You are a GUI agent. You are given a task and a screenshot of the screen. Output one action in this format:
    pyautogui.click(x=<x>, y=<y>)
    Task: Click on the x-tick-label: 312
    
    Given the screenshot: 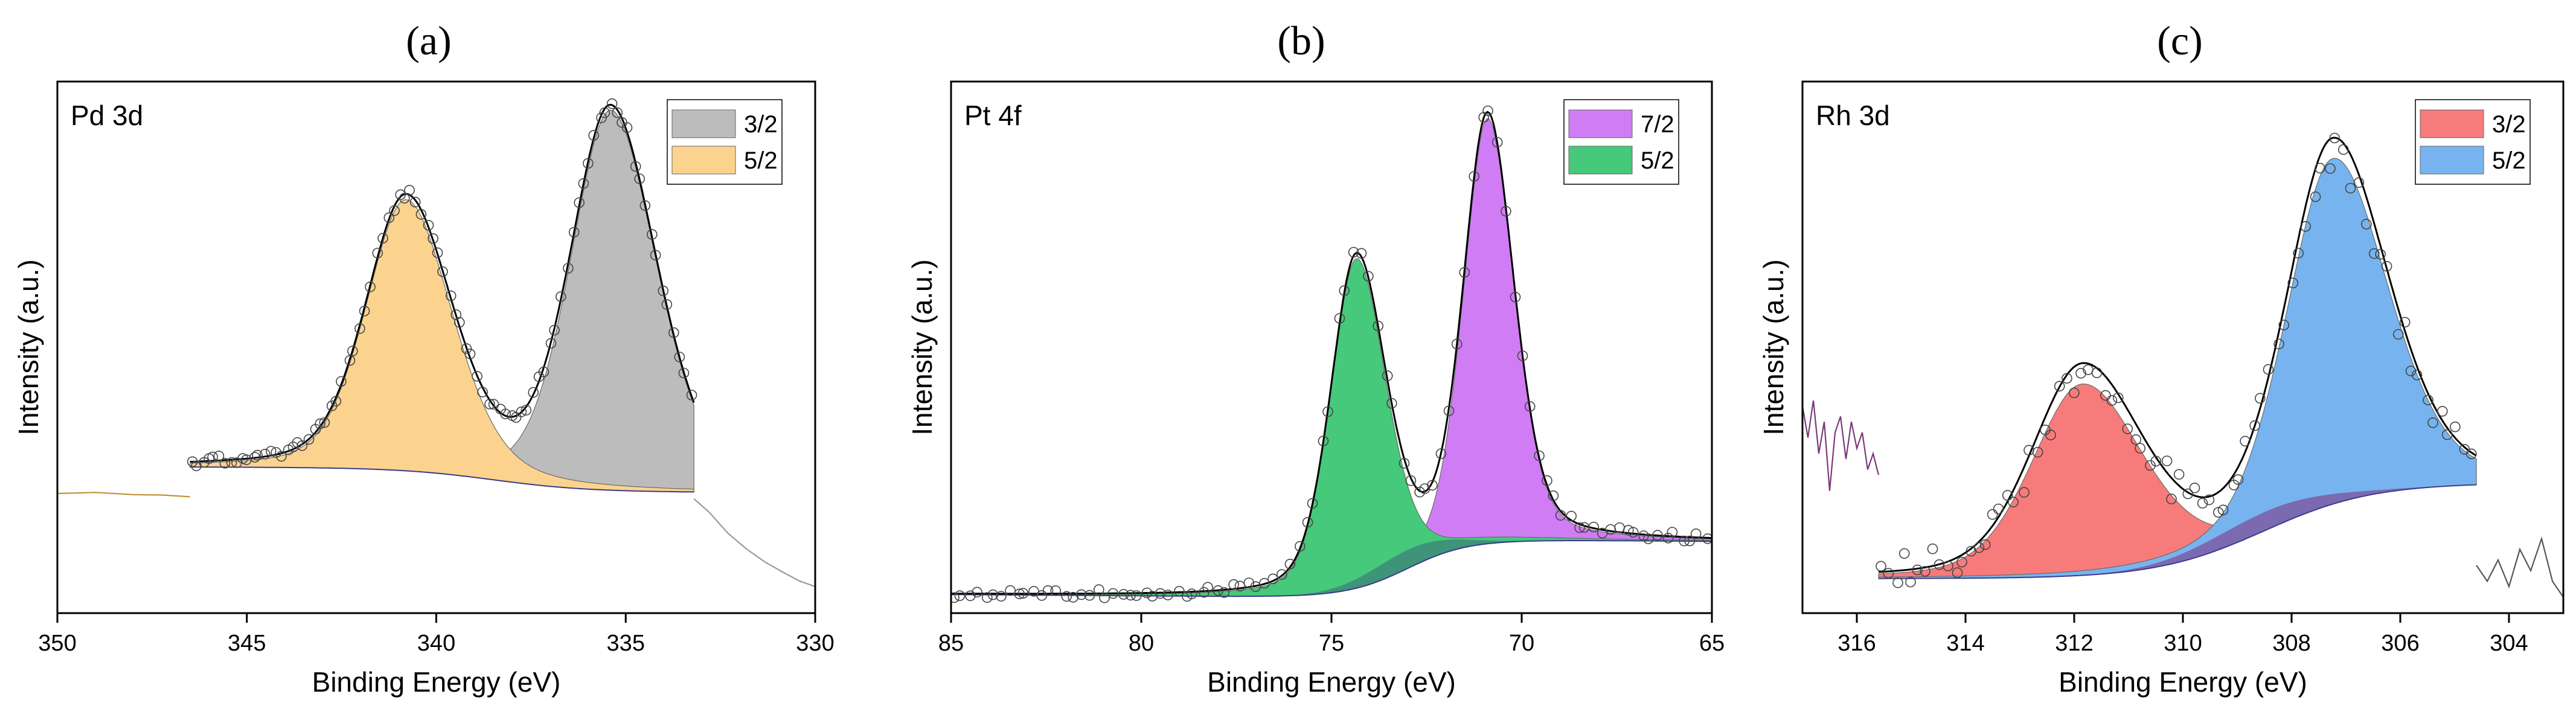 What is the action you would take?
    pyautogui.click(x=2074, y=643)
    